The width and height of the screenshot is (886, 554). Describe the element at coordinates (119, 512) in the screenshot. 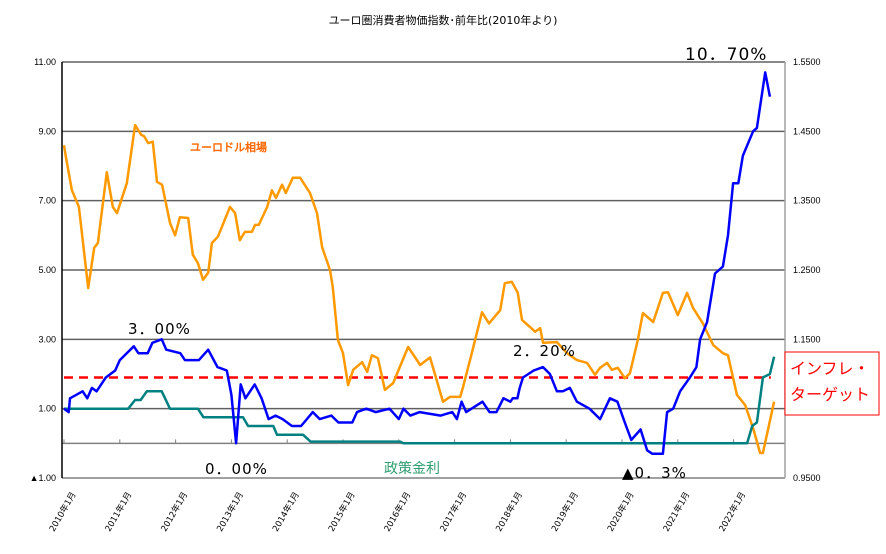

I see `x-tick-label: 2011年1月` at that location.